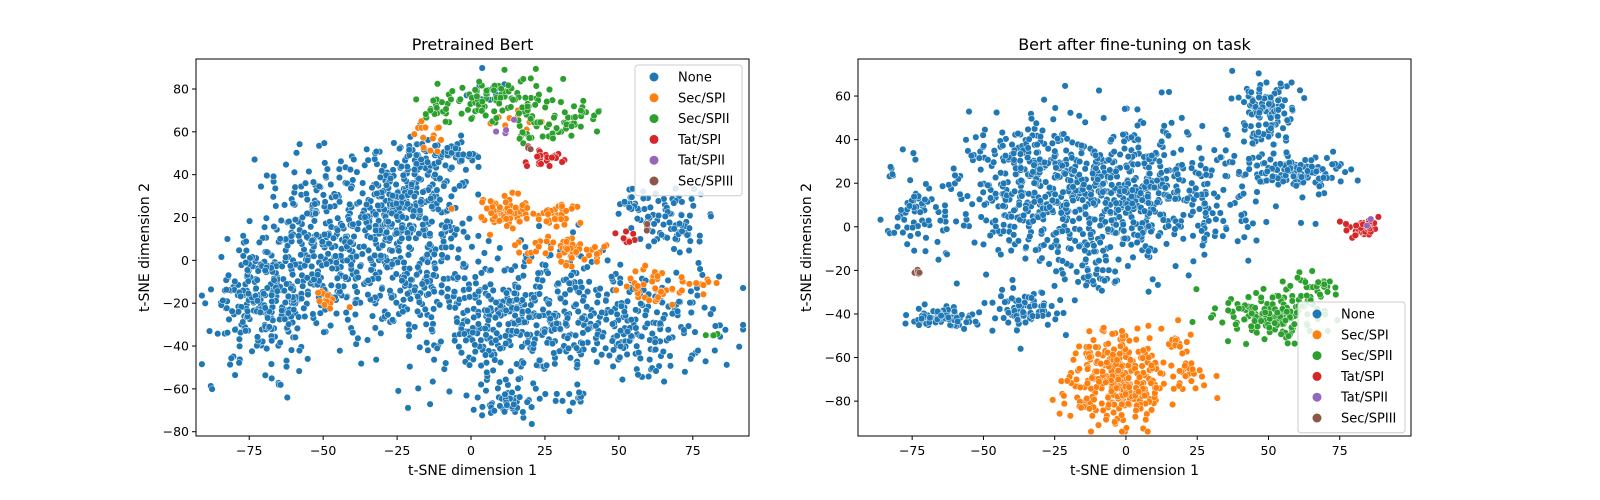 Image resolution: width=1600 pixels, height=500 pixels. Describe the element at coordinates (145, 247) in the screenshot. I see `y-axis-label: t-SNE dimension 2` at that location.